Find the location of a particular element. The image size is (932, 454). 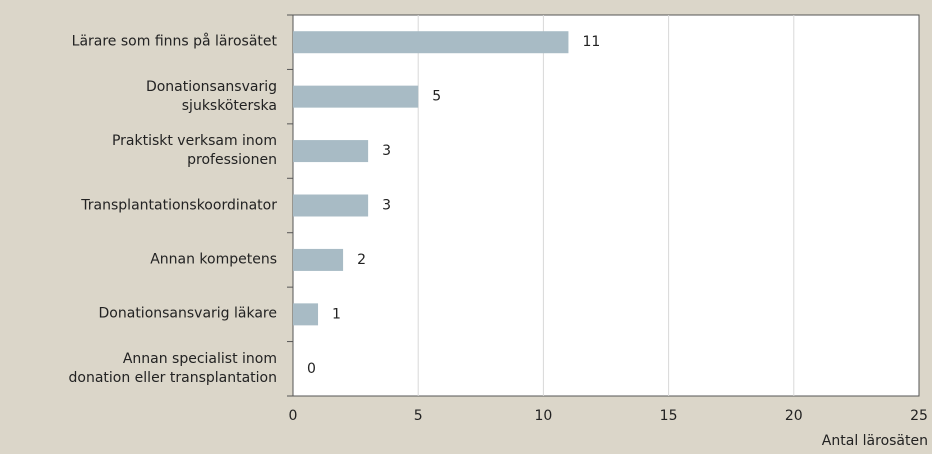

y-tick-label: Donationsansvarig sjuksköterska is located at coordinates (211, 96).